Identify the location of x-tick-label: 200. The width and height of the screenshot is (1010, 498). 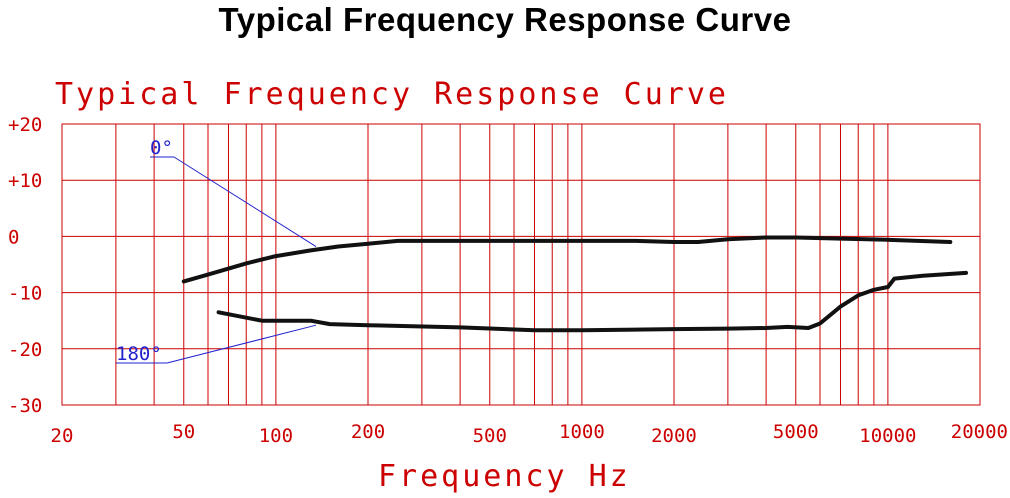
(368, 432).